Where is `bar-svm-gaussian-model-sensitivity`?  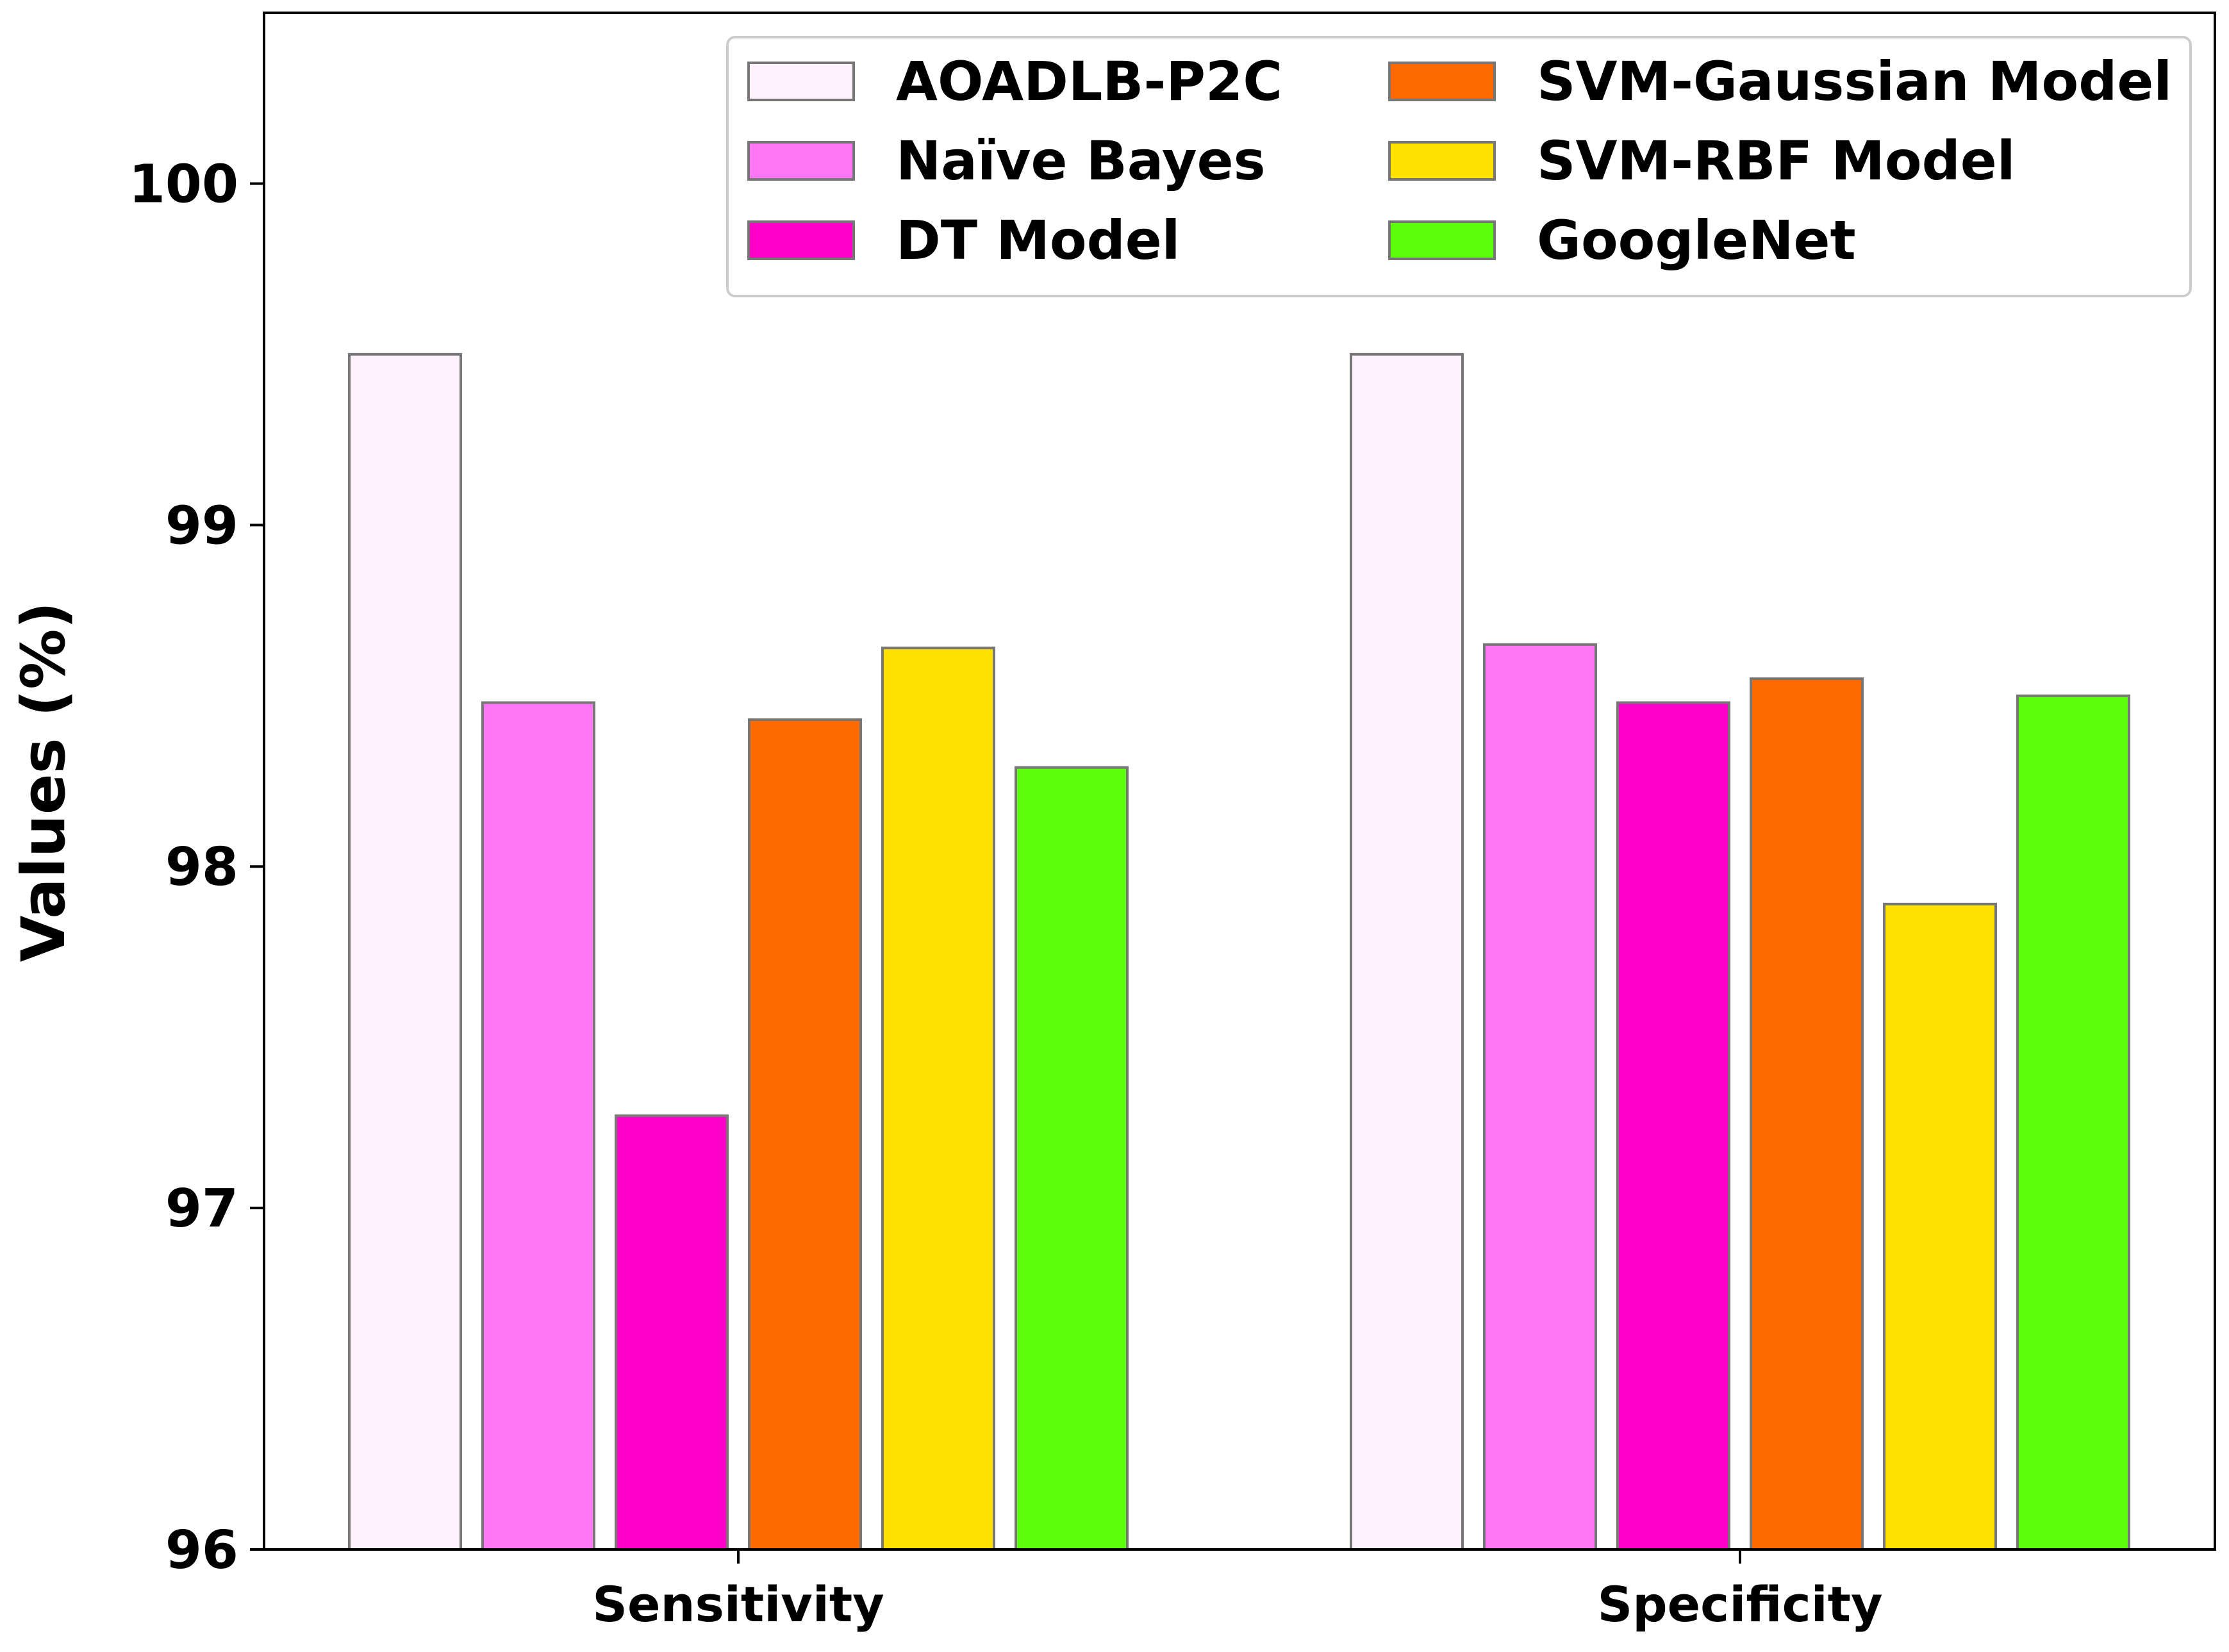 bar-svm-gaussian-model-sensitivity is located at coordinates (805, 1134).